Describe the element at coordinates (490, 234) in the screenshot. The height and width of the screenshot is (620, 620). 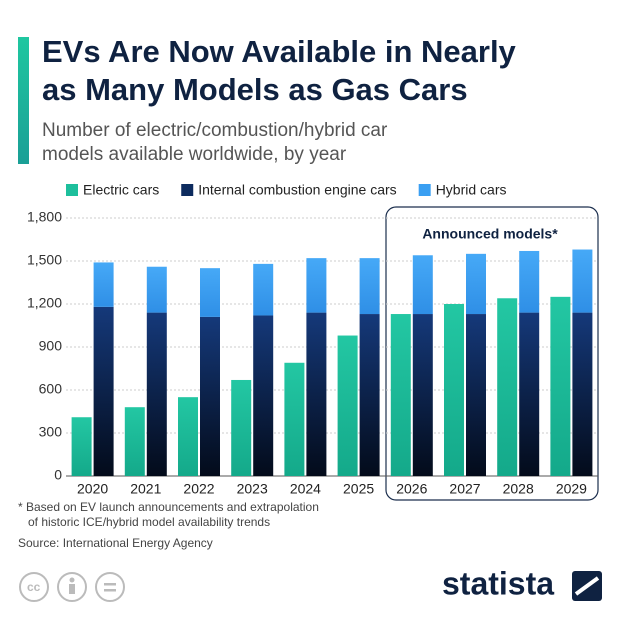
I see `annotation: Announced models*` at that location.